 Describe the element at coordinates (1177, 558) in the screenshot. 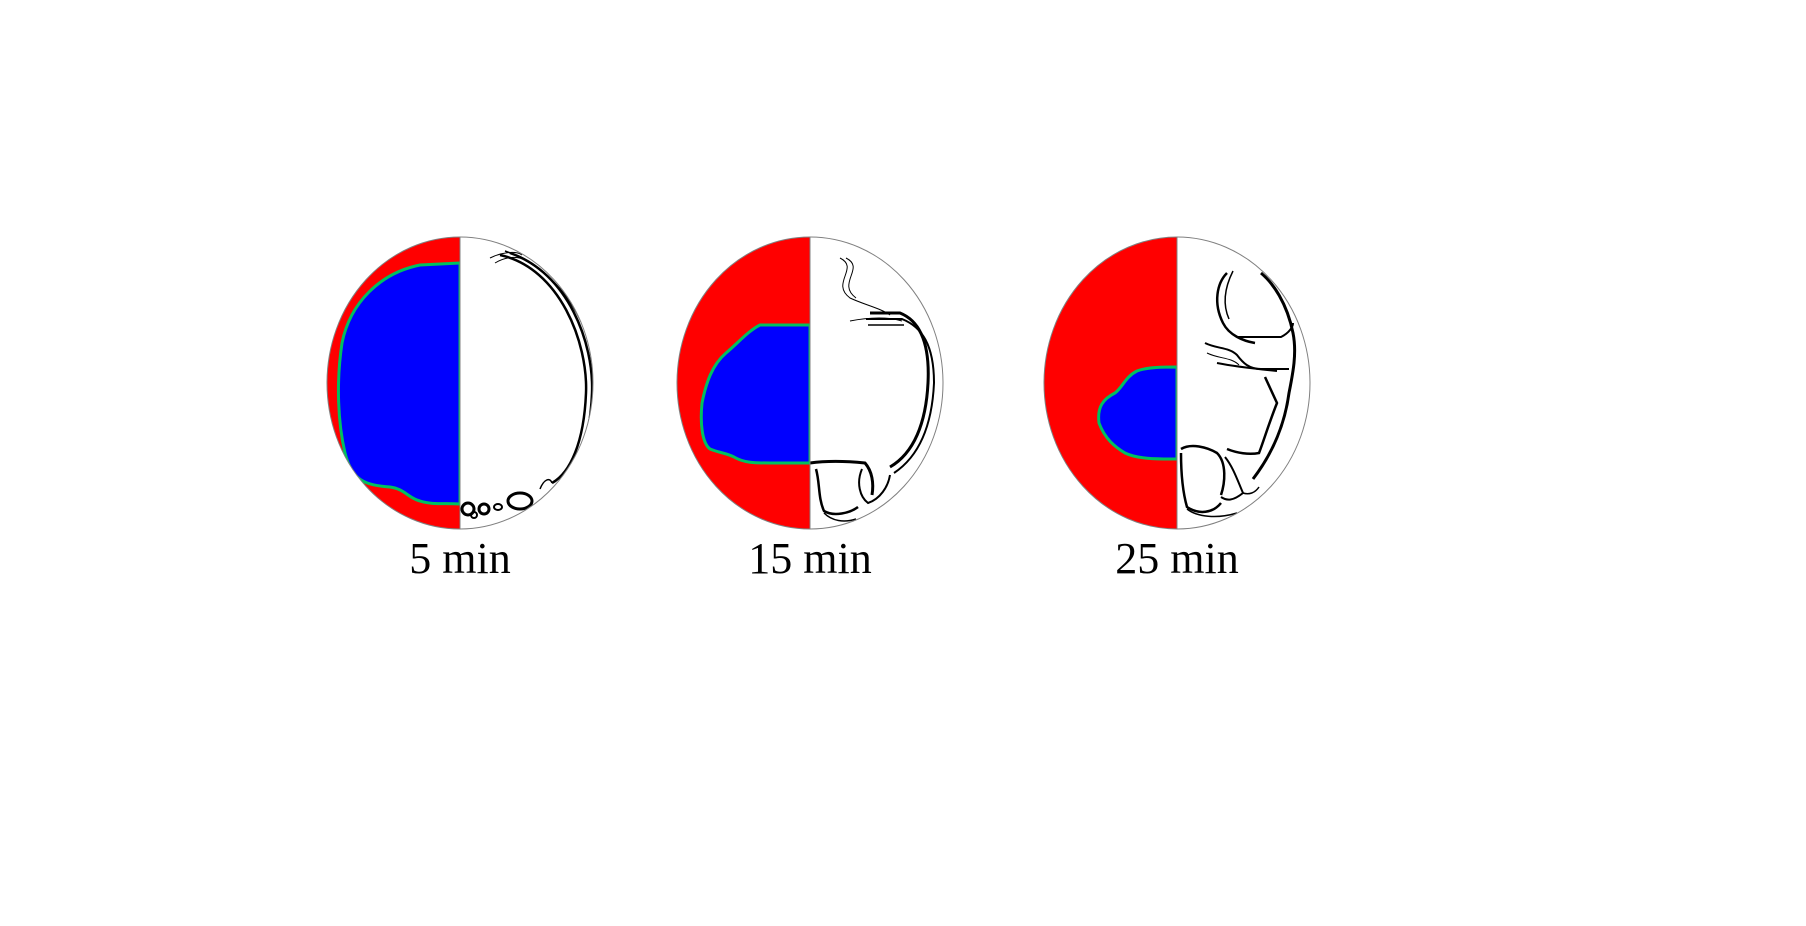

I see `time-label: 25 min` at that location.